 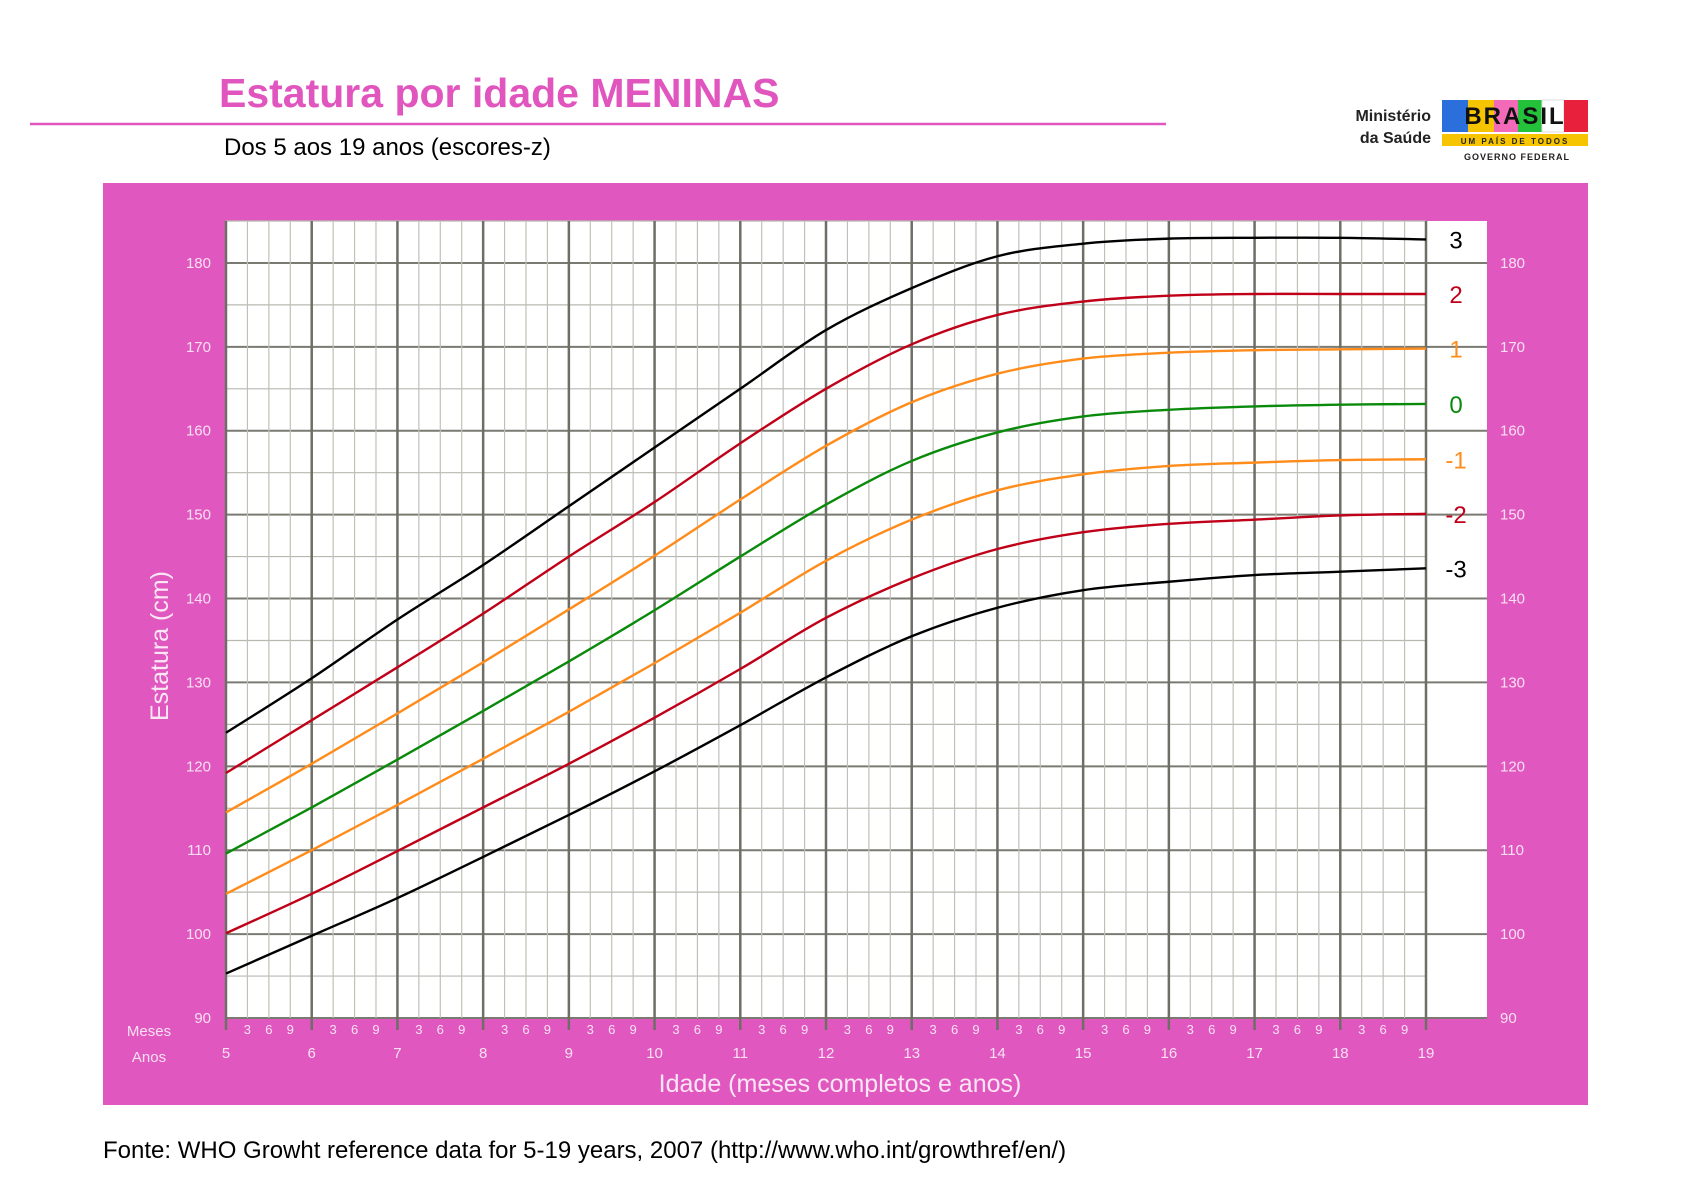 I want to click on brand-text: BRASIL, so click(x=1514, y=116).